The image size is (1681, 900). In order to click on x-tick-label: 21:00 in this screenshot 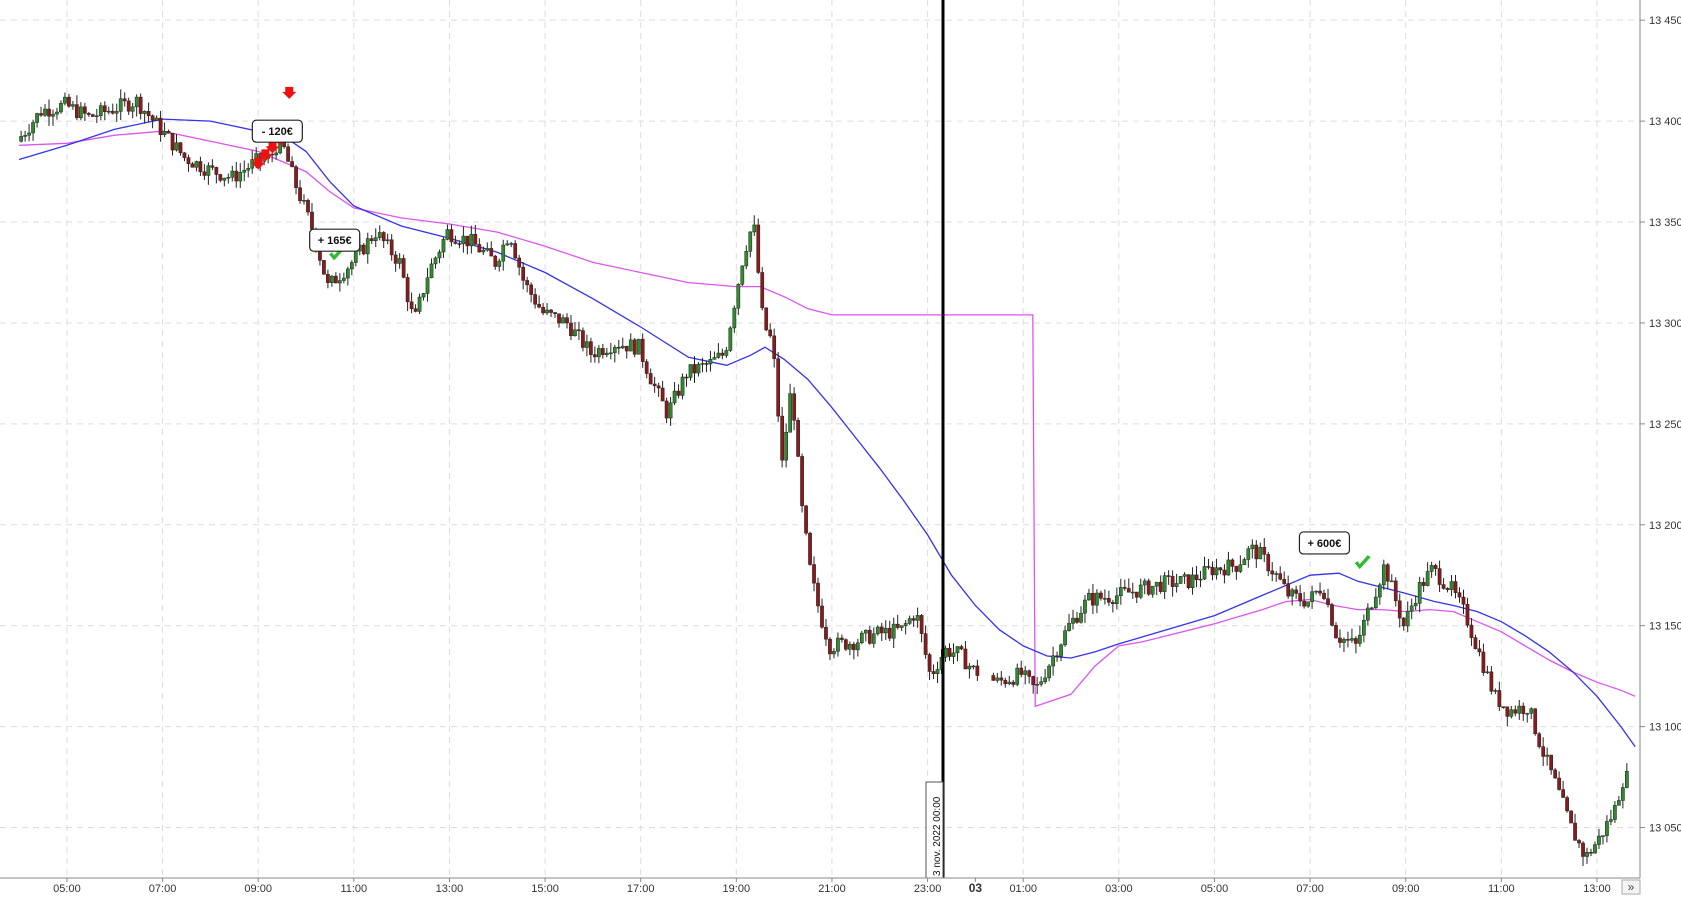, I will do `click(832, 889)`.